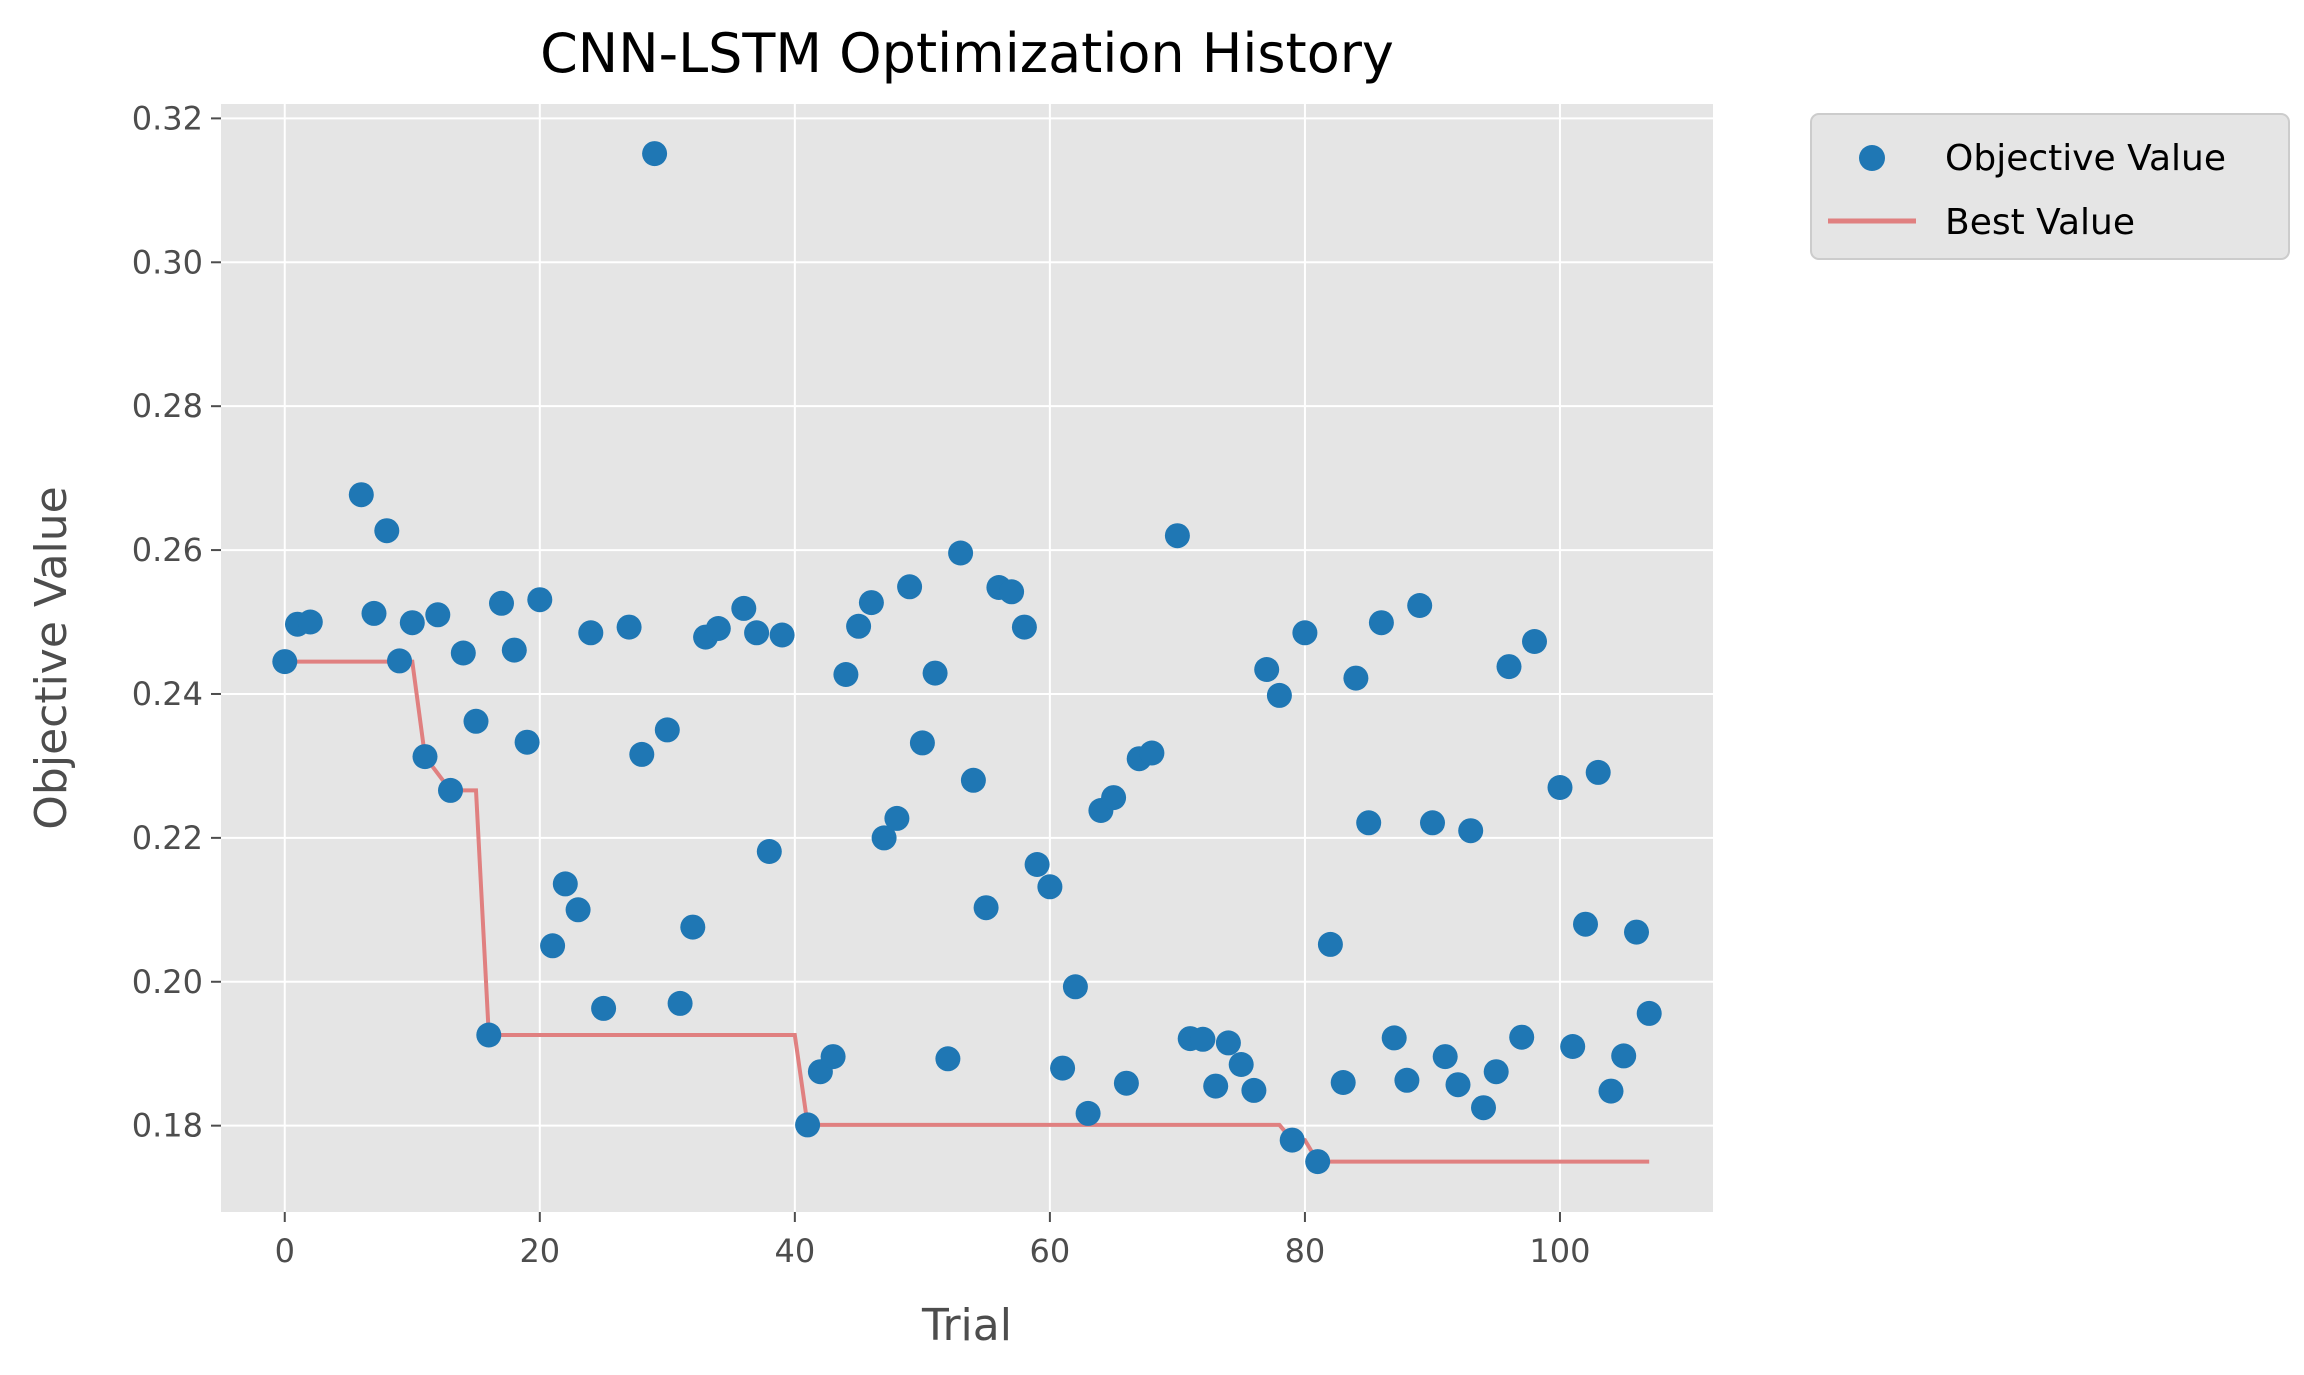 This screenshot has height=1375, width=2304. I want to click on y-tick-label: 0.28, so click(167, 406).